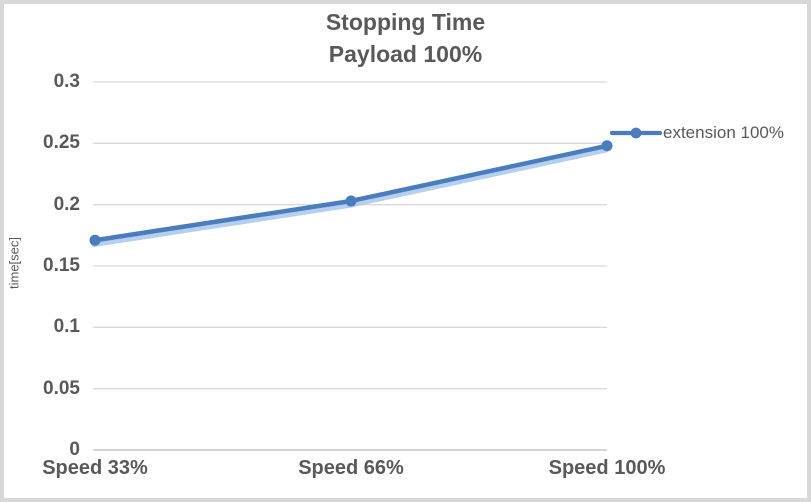 This screenshot has width=811, height=502. Describe the element at coordinates (74, 449) in the screenshot. I see `y-tick-label: 0` at that location.